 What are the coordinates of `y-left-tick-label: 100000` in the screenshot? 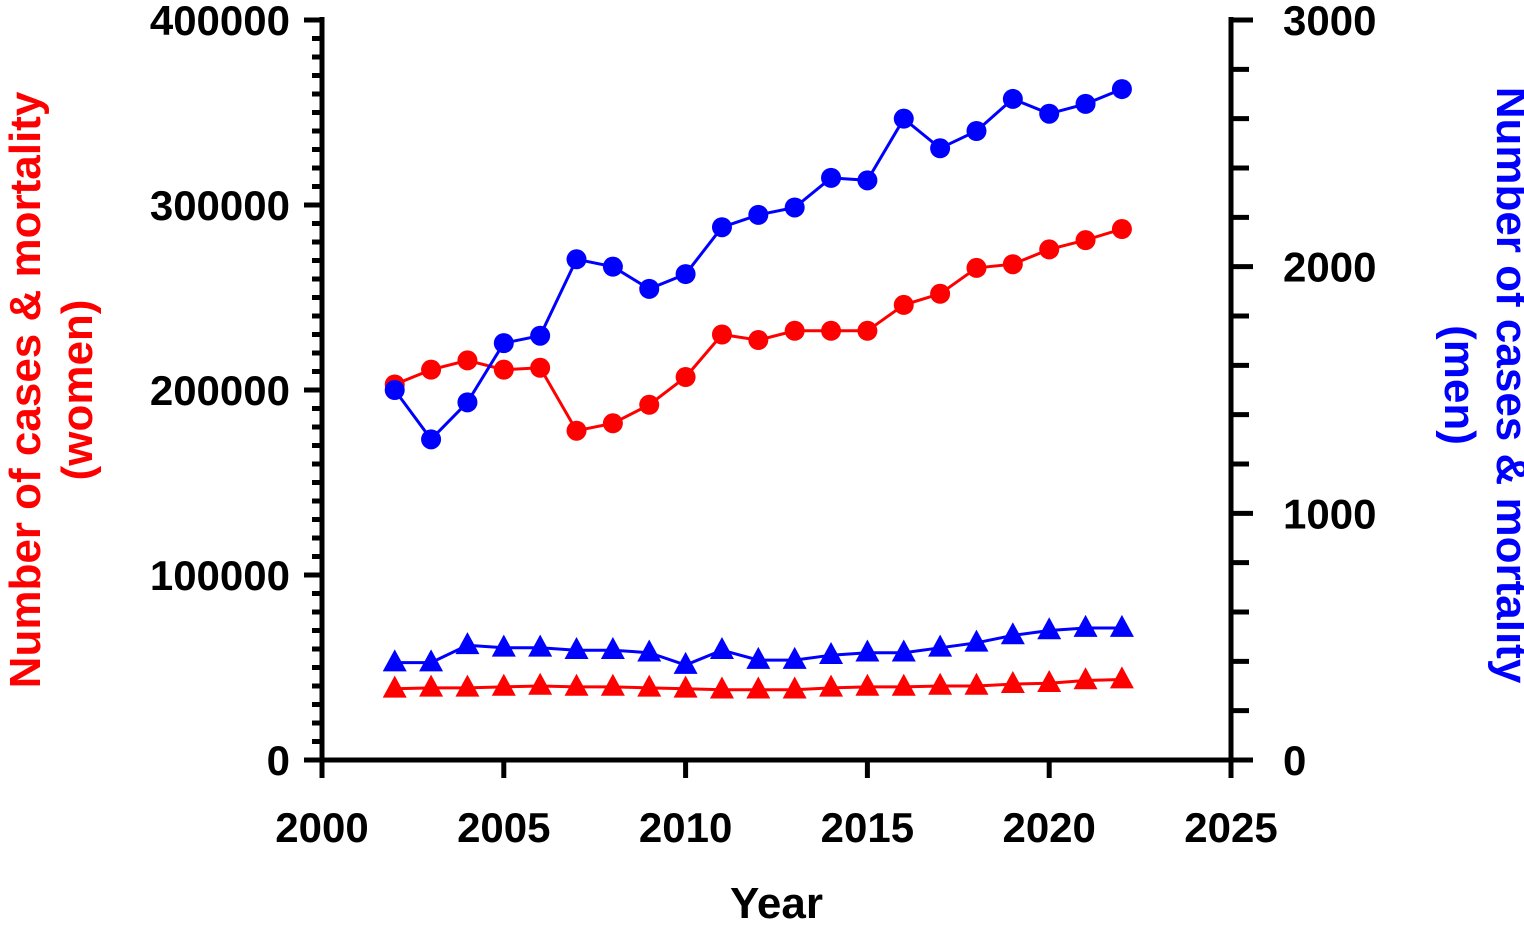 It's located at (220, 575).